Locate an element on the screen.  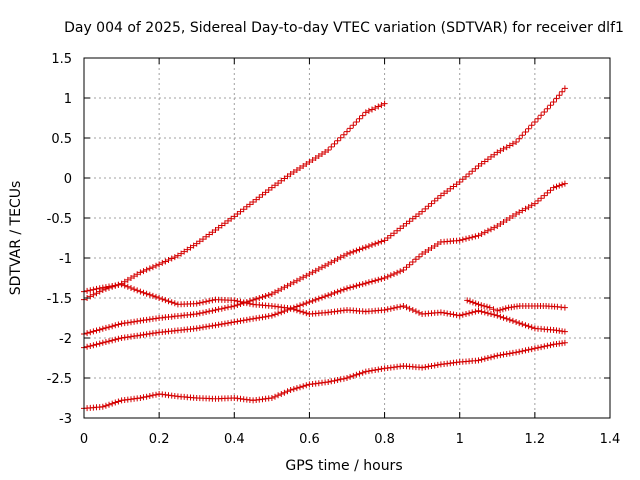
y-tick-label: -1 is located at coordinates (65, 259).